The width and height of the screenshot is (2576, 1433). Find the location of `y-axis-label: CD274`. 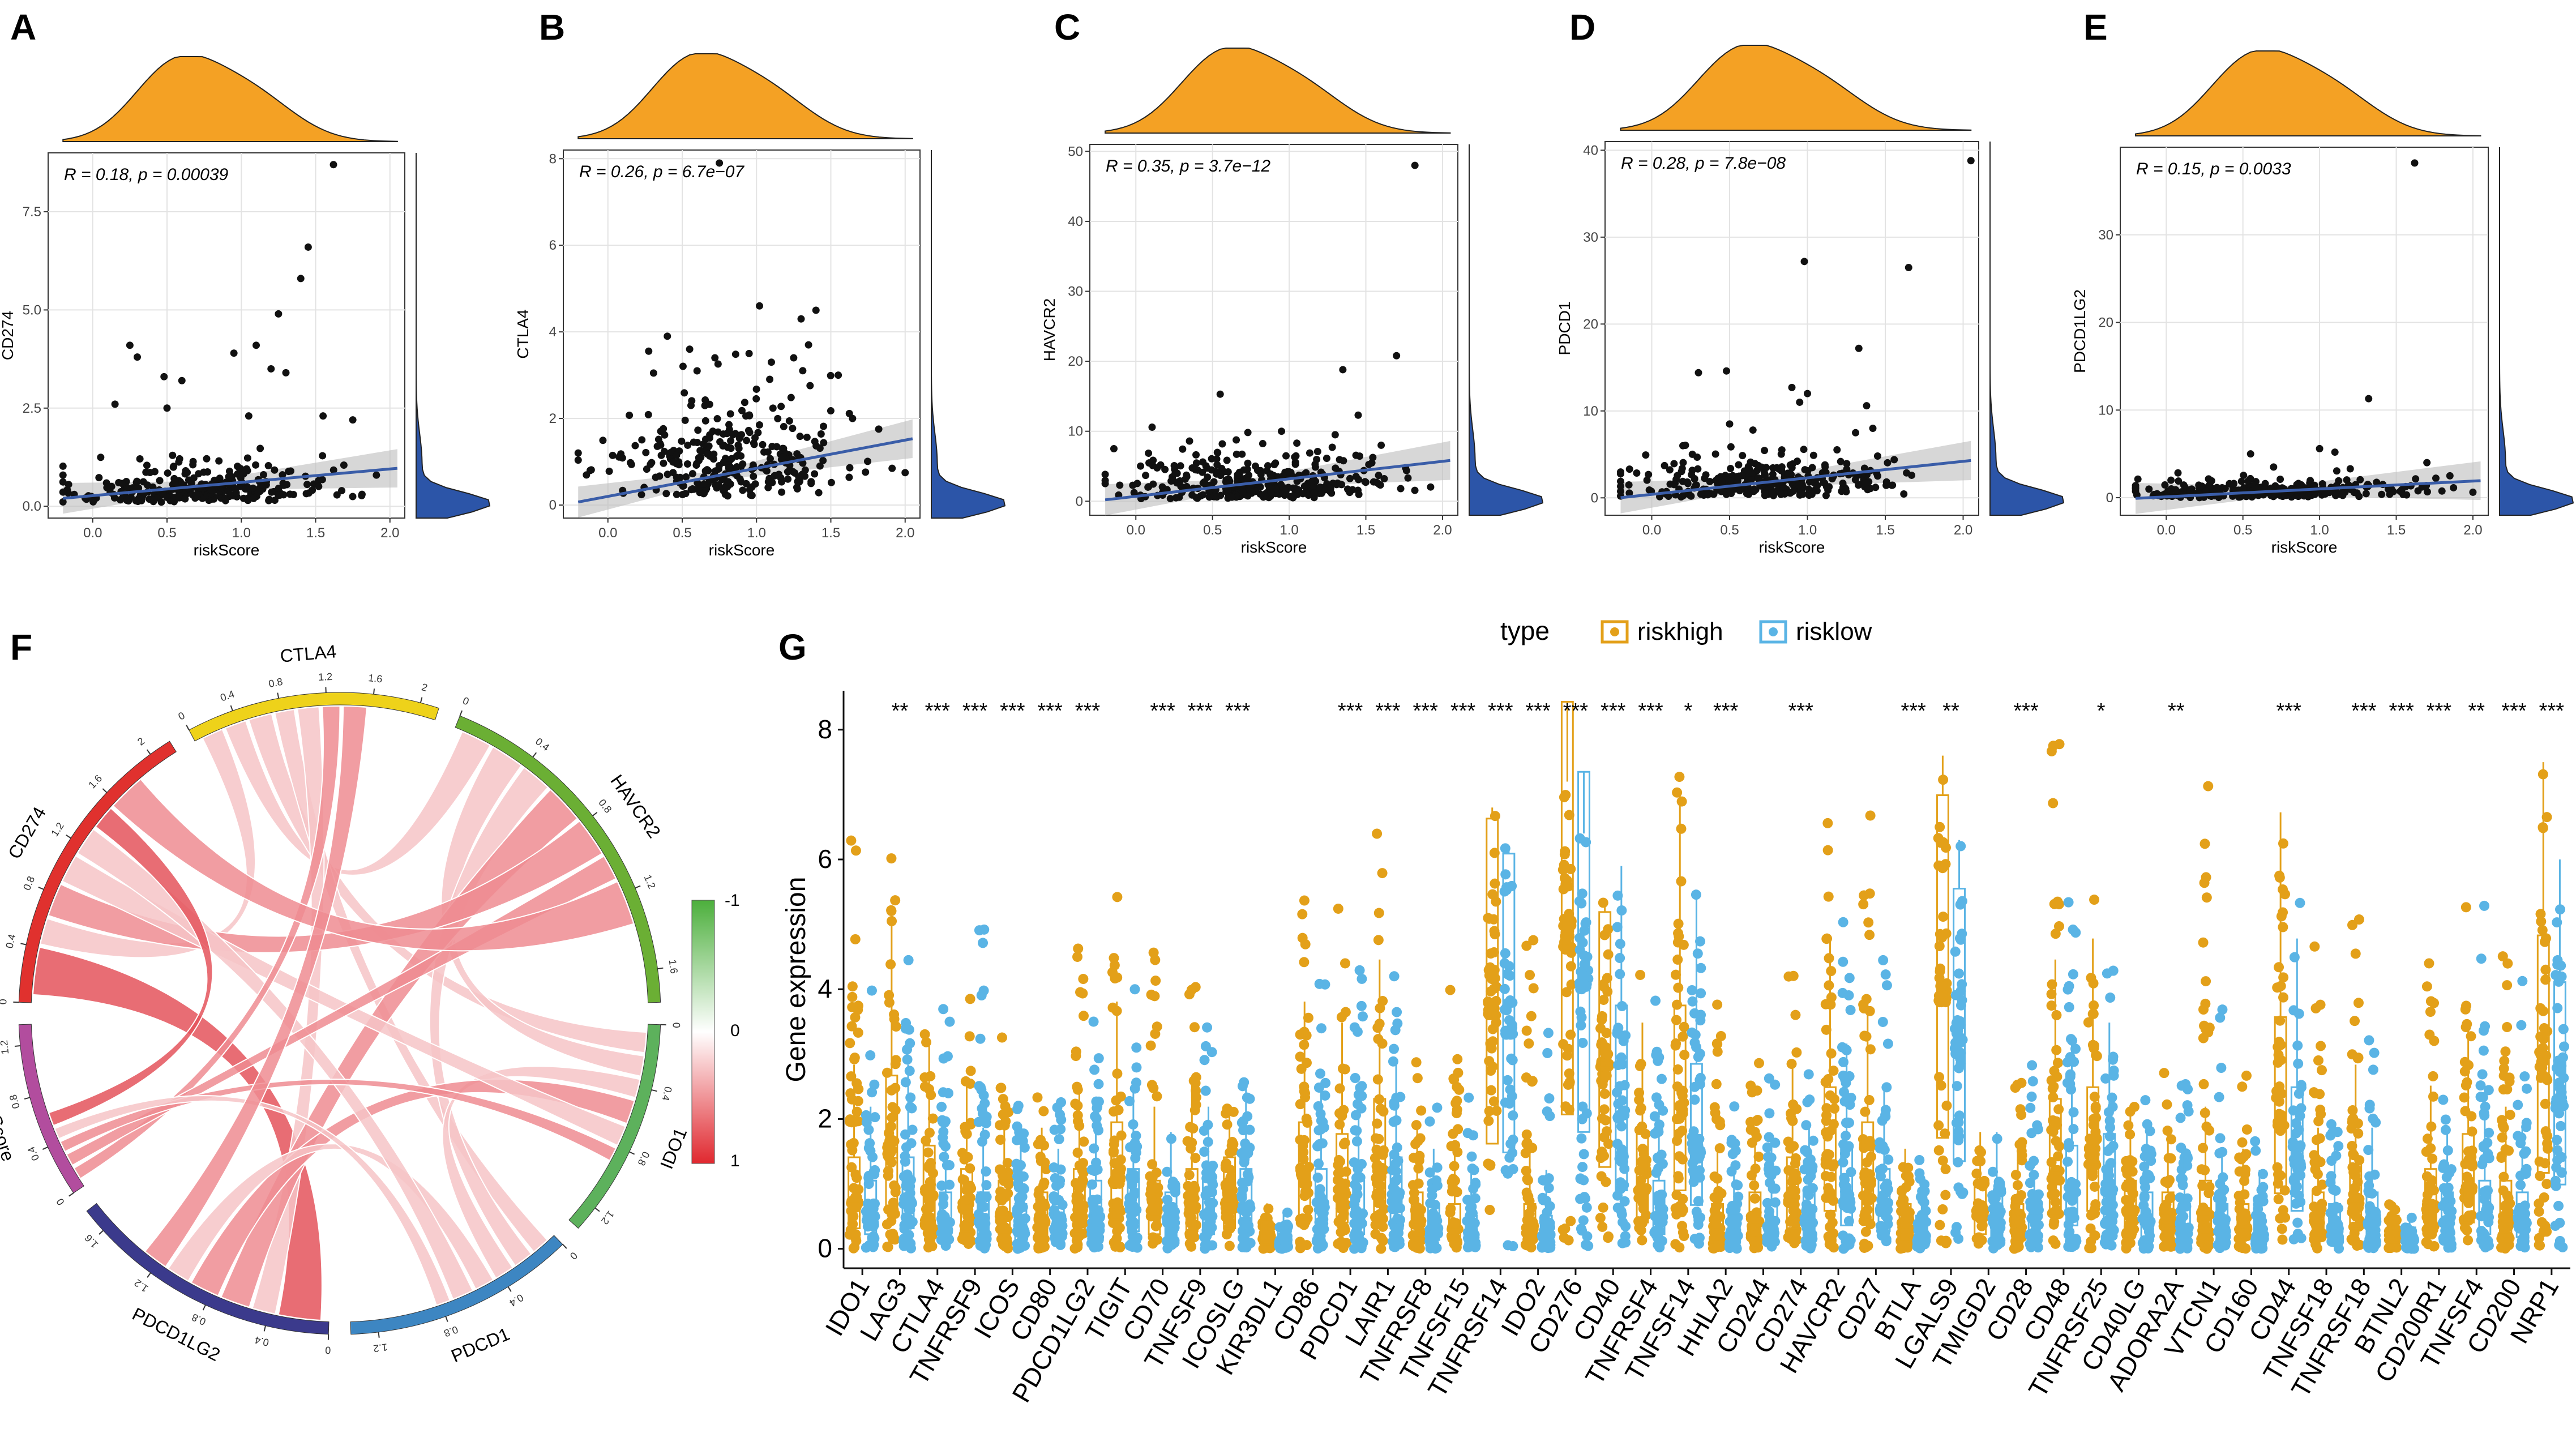

y-axis-label: CD274 is located at coordinates (8, 335).